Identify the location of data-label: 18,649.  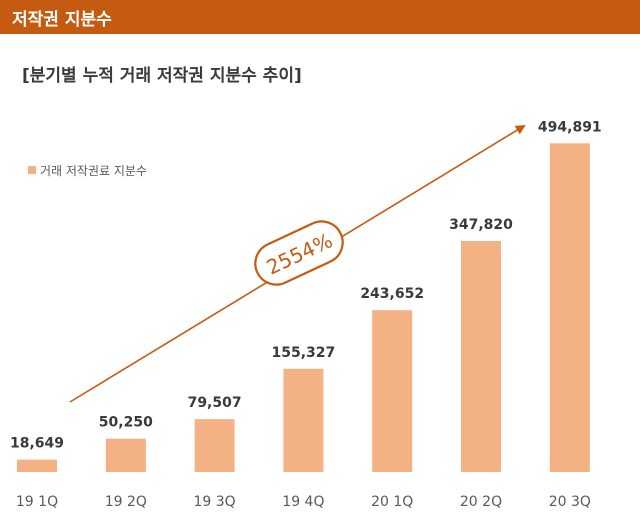
(37, 444).